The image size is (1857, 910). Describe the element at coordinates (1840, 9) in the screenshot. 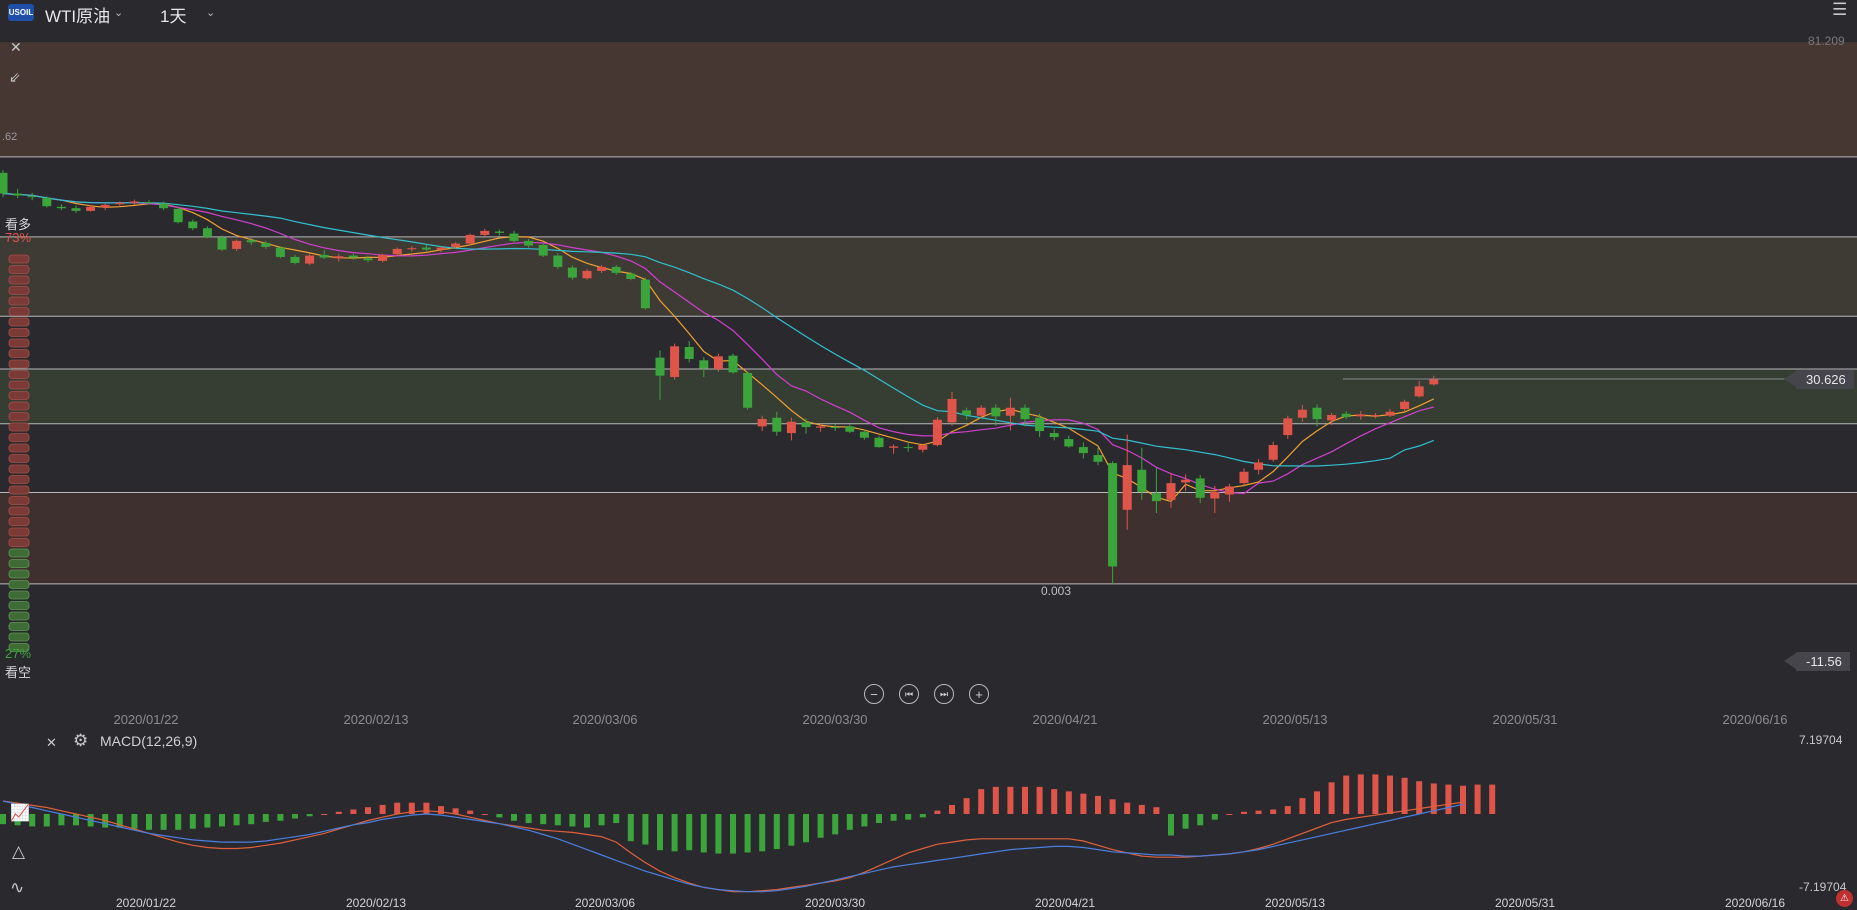

I see `layout-menu-icon: ☰` at that location.